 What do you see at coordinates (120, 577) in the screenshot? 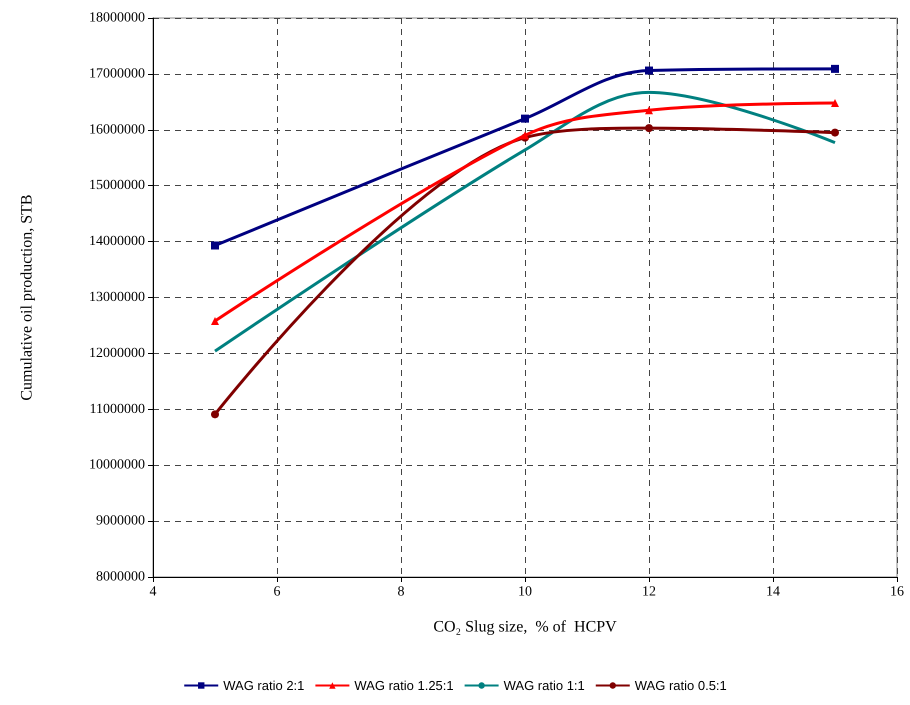
I see `y-tick-label: 8000000` at bounding box center [120, 577].